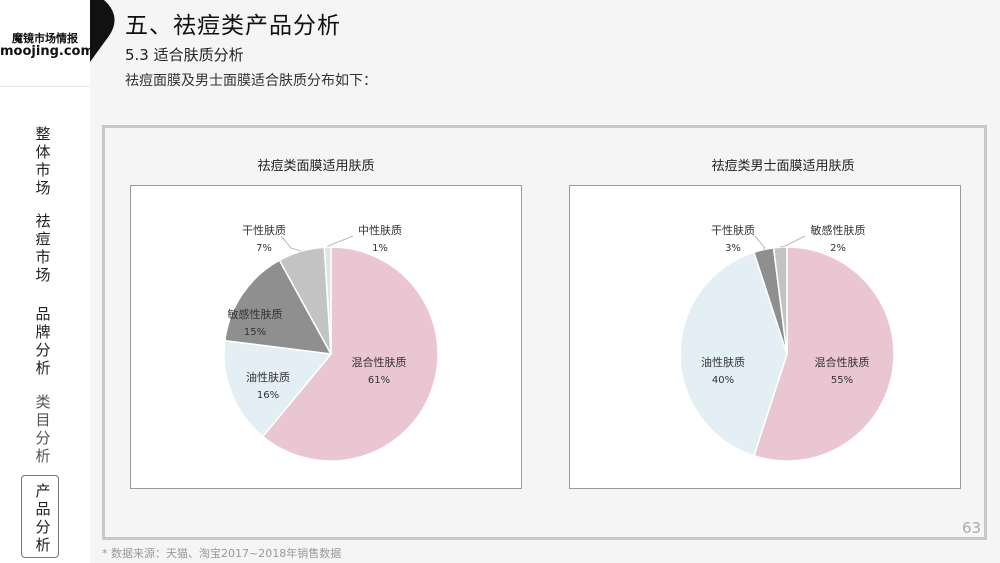 Image resolution: width=1000 pixels, height=563 pixels. Describe the element at coordinates (264, 230) in the screenshot. I see `pie-1-label-3: 干性肤质` at that location.